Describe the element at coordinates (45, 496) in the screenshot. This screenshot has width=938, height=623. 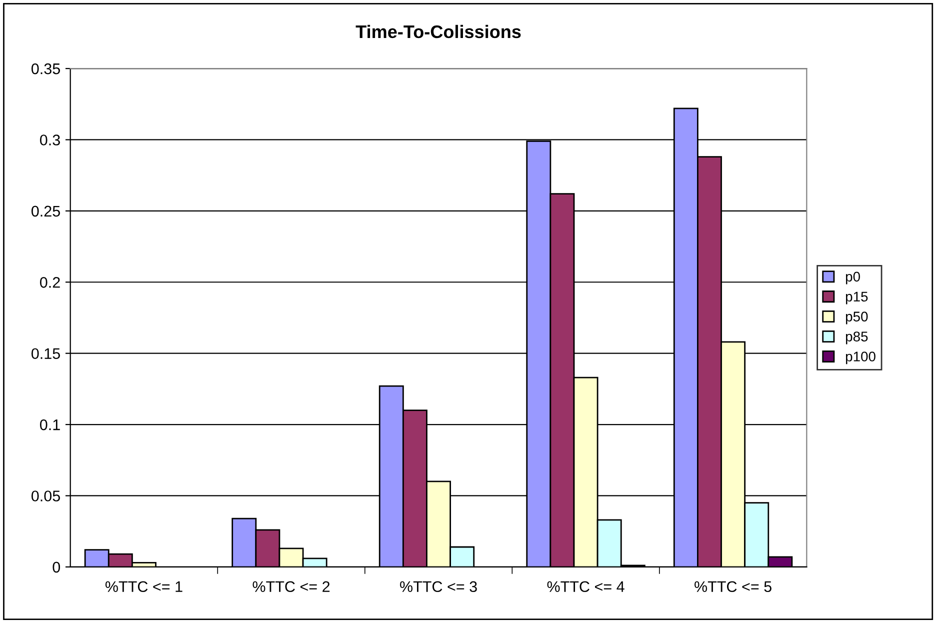
I see `y-tick-label: 0.05` at that location.